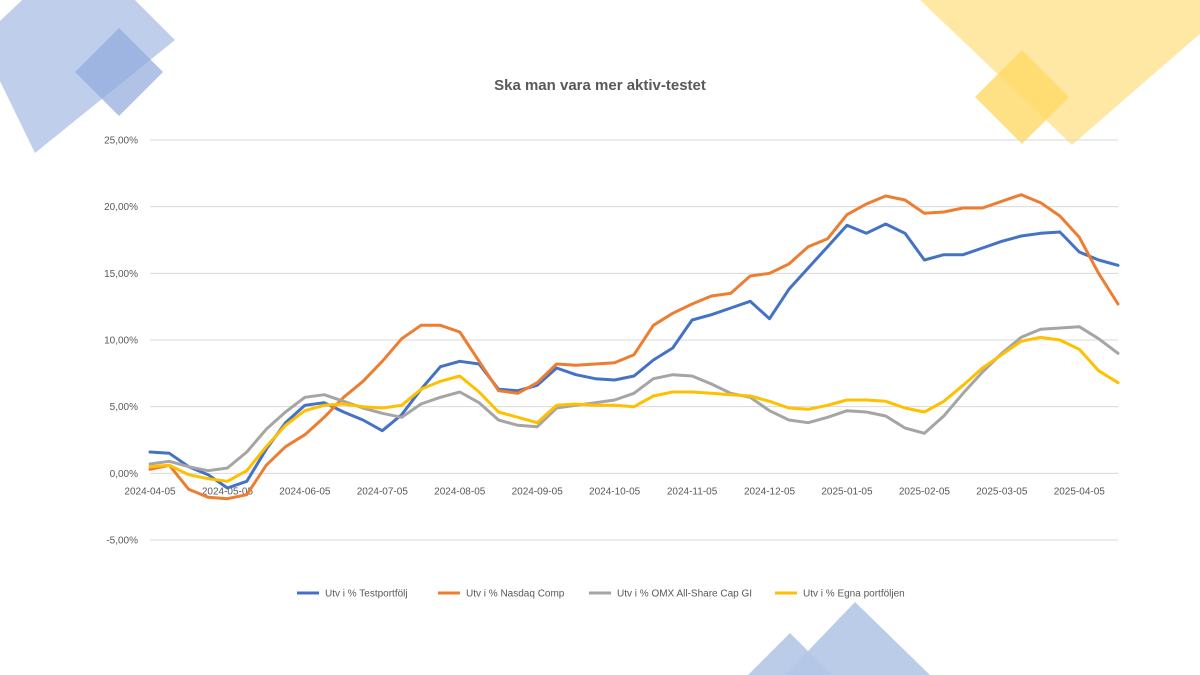  I want to click on x-tick-label: 2024-10-05, so click(615, 491).